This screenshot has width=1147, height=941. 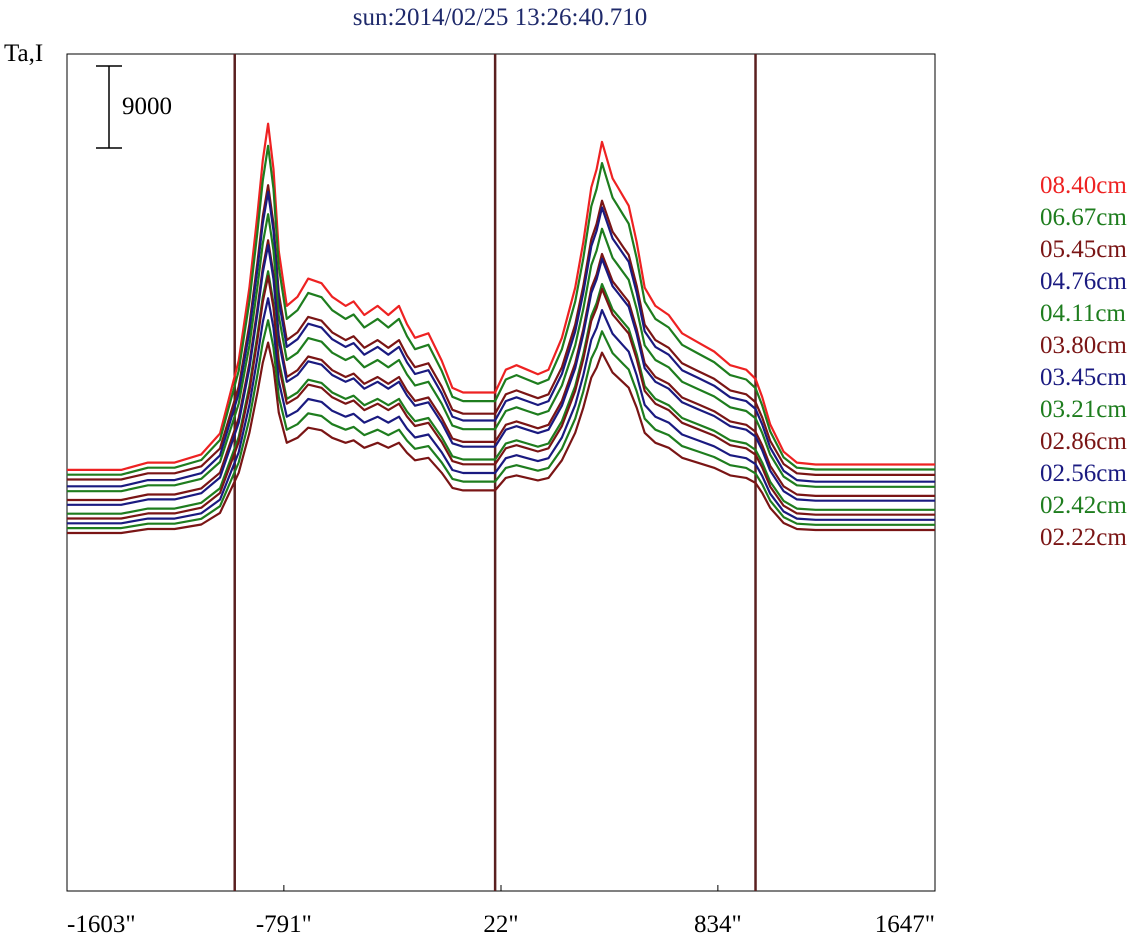 I want to click on x-tick-label-3: 22", so click(x=500, y=924).